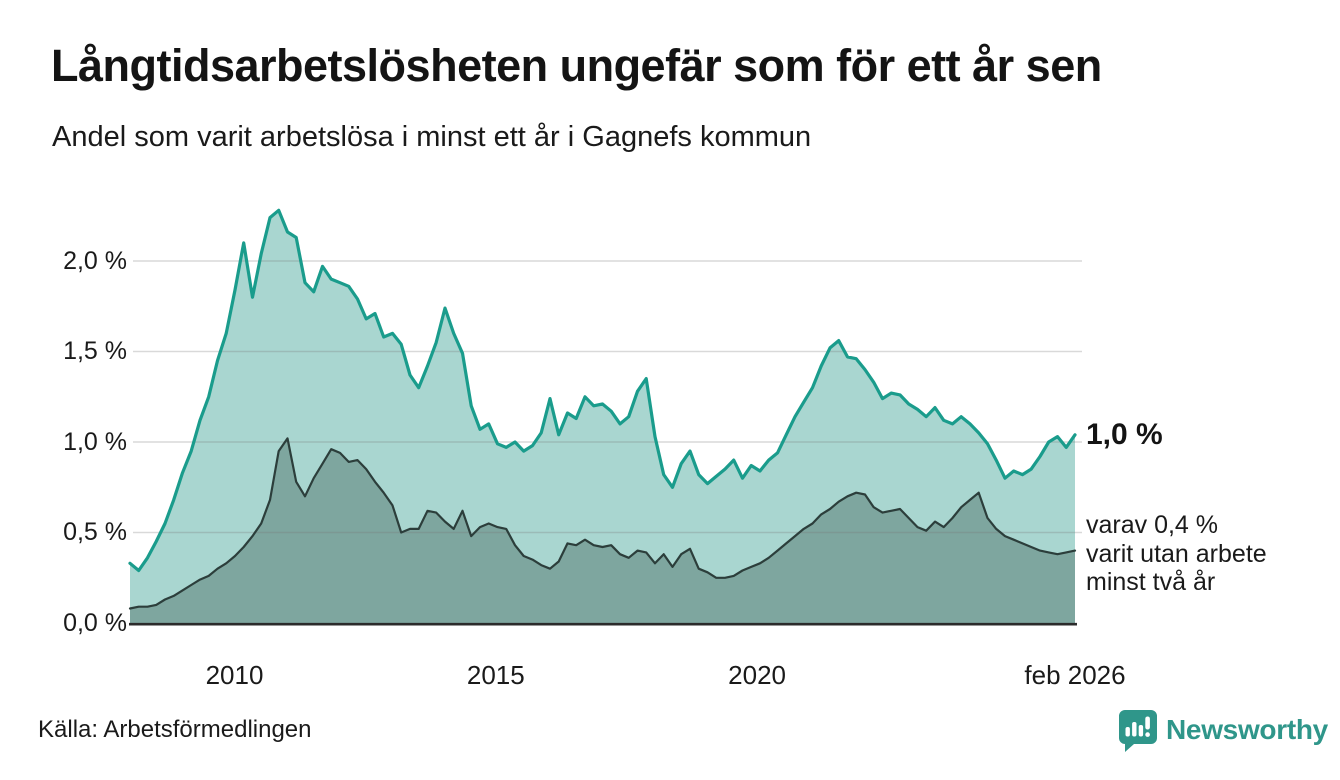 The image size is (1340, 780). Describe the element at coordinates (1075, 675) in the screenshot. I see `x-axis-label: feb 2026` at that location.